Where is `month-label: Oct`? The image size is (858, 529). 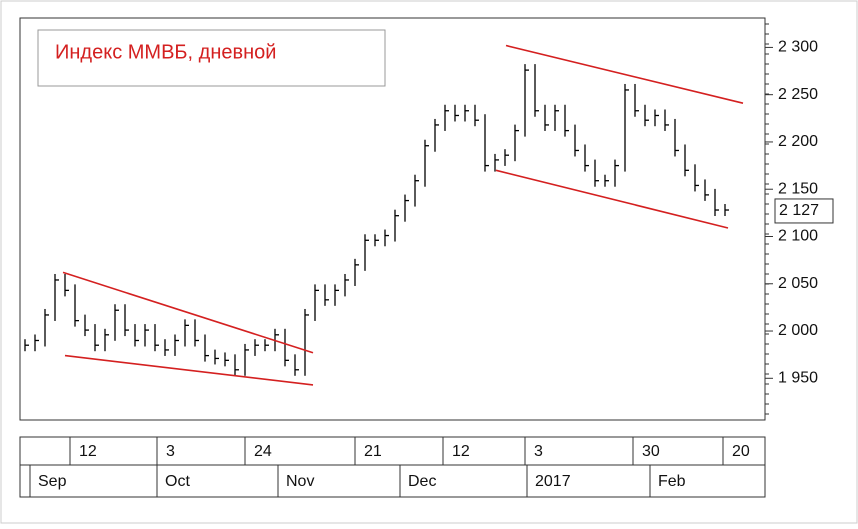
month-label: Oct is located at coordinates (177, 481).